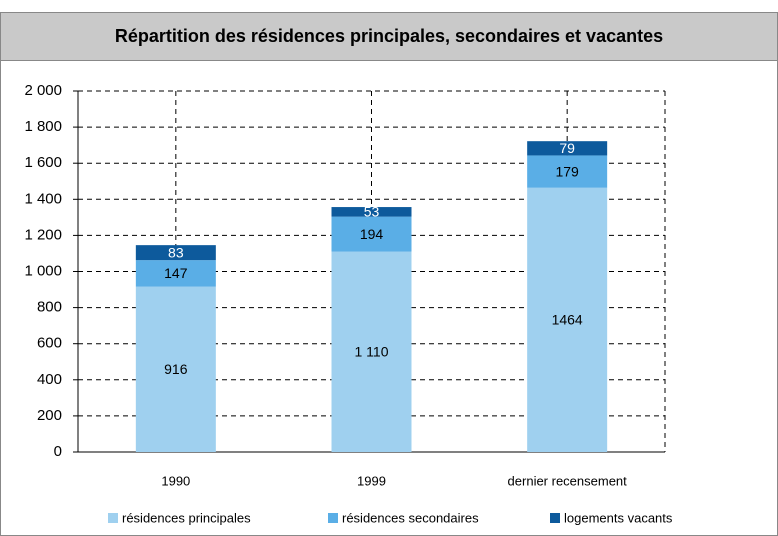 The width and height of the screenshot is (778, 536). Describe the element at coordinates (43, 90) in the screenshot. I see `y-tick-label: 2 000` at that location.